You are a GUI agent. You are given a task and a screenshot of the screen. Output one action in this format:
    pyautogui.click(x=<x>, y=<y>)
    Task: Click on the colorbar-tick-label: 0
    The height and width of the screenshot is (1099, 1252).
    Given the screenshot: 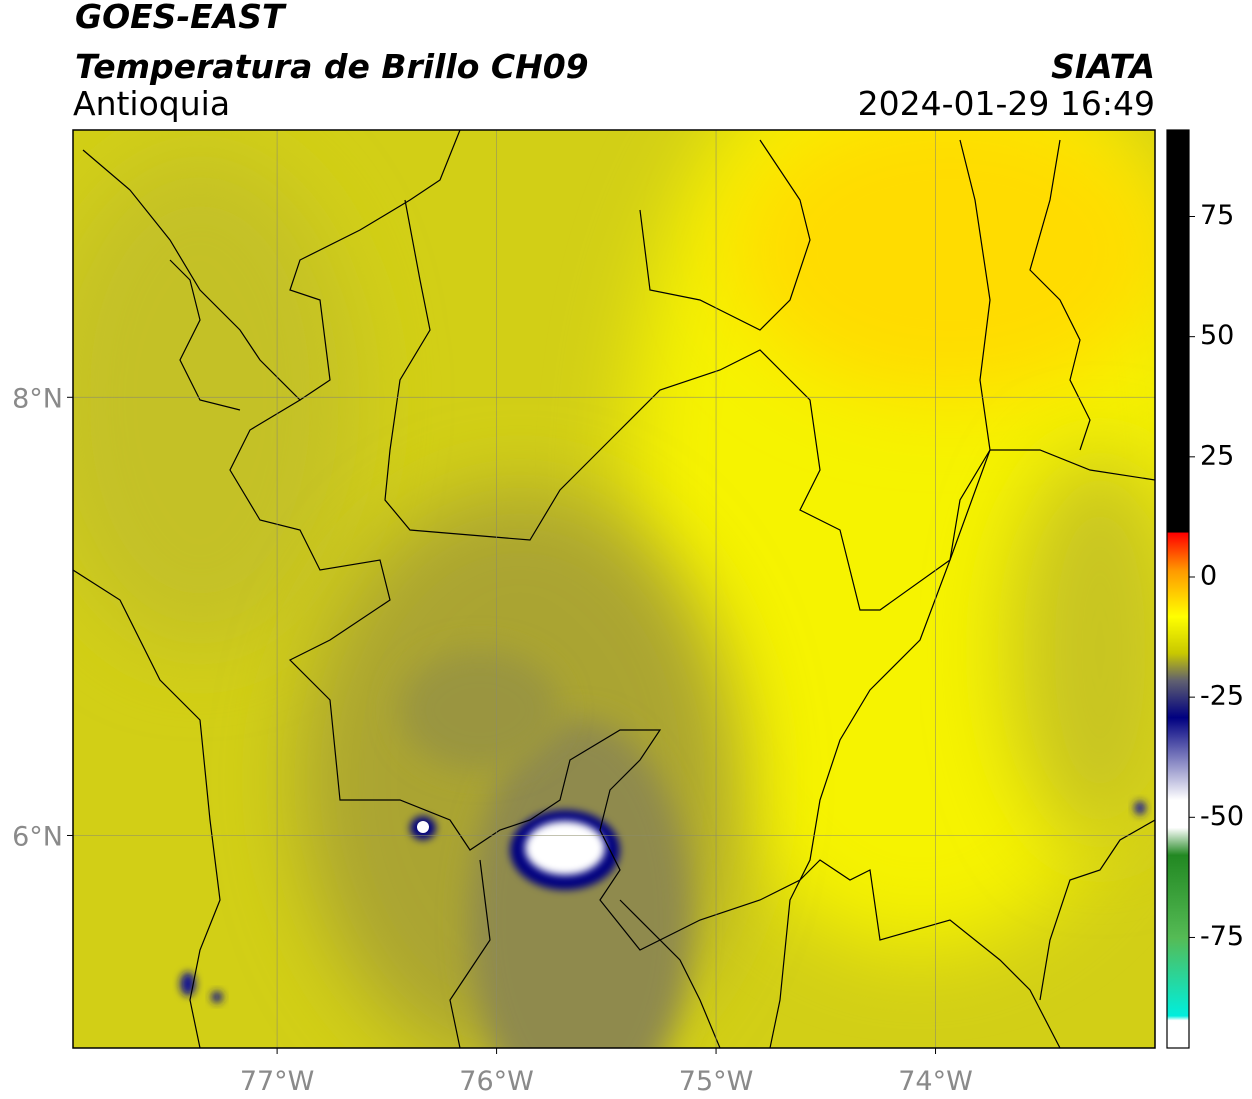 What is the action you would take?
    pyautogui.click(x=1208, y=575)
    